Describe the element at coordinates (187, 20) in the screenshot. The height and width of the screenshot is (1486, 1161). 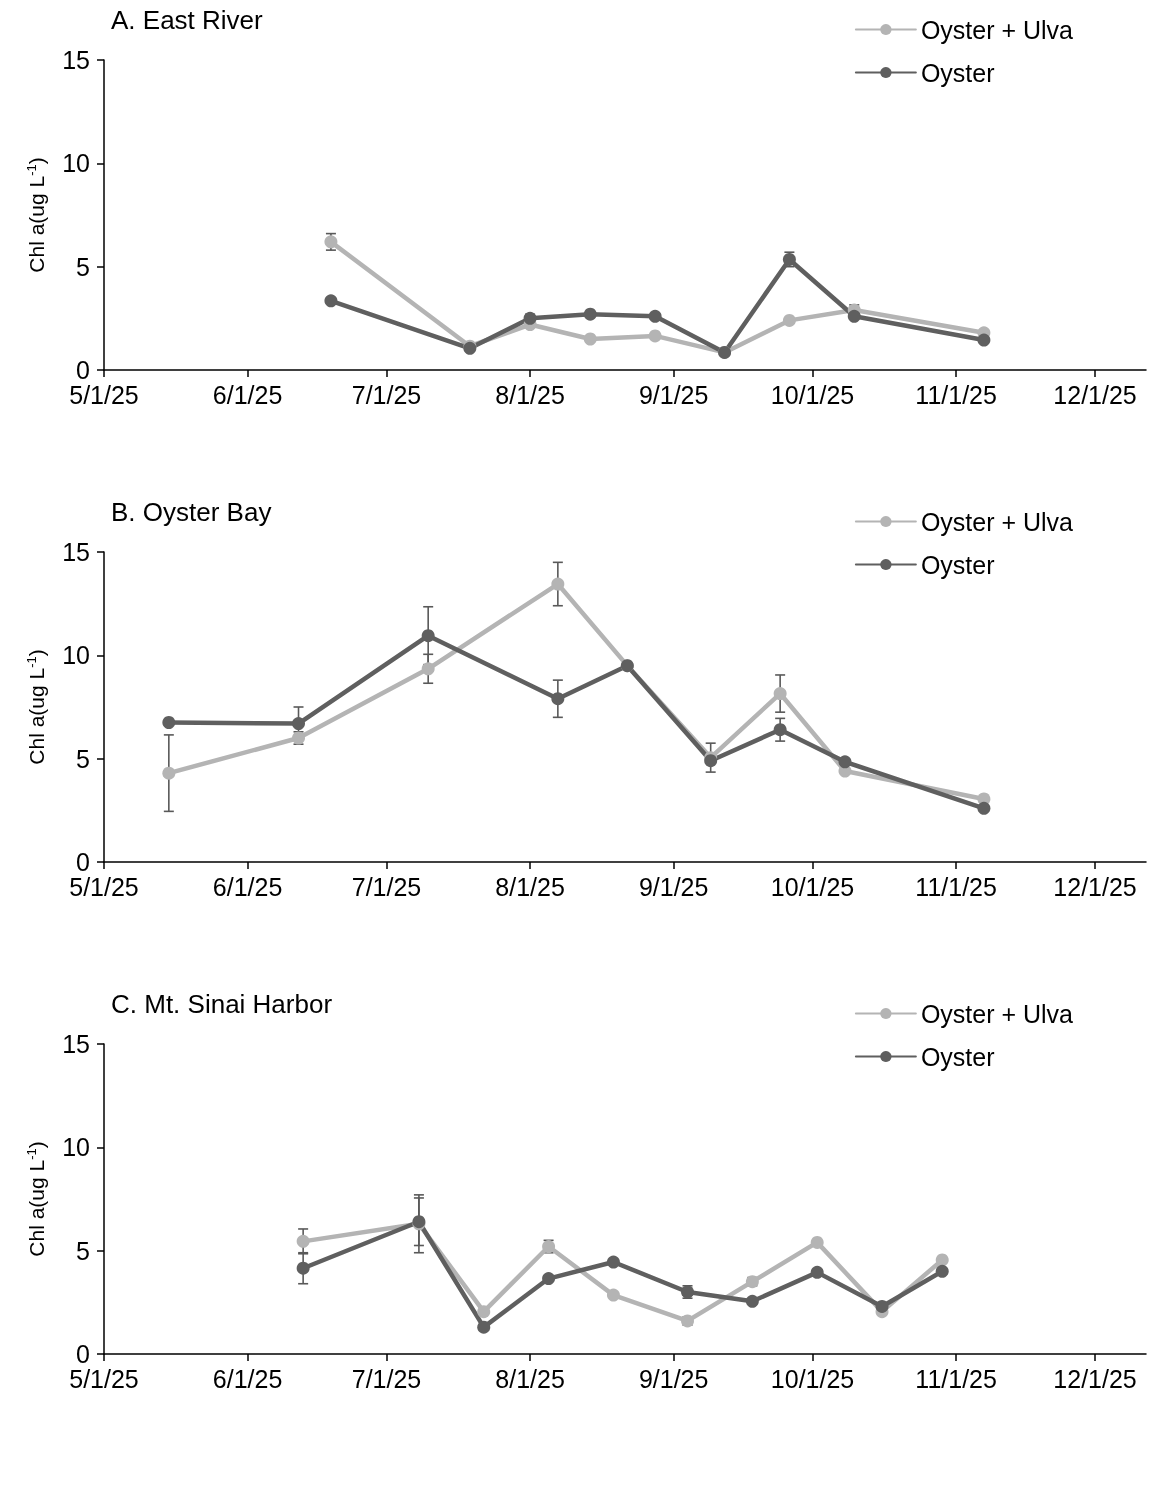
I see `chart-title: A. East River` at that location.